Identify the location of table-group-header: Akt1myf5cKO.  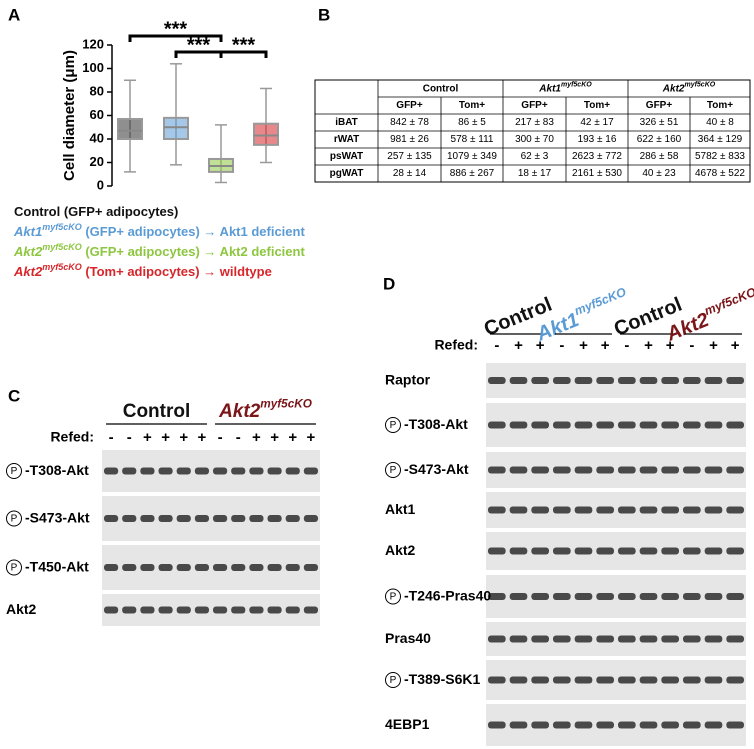
(565, 87).